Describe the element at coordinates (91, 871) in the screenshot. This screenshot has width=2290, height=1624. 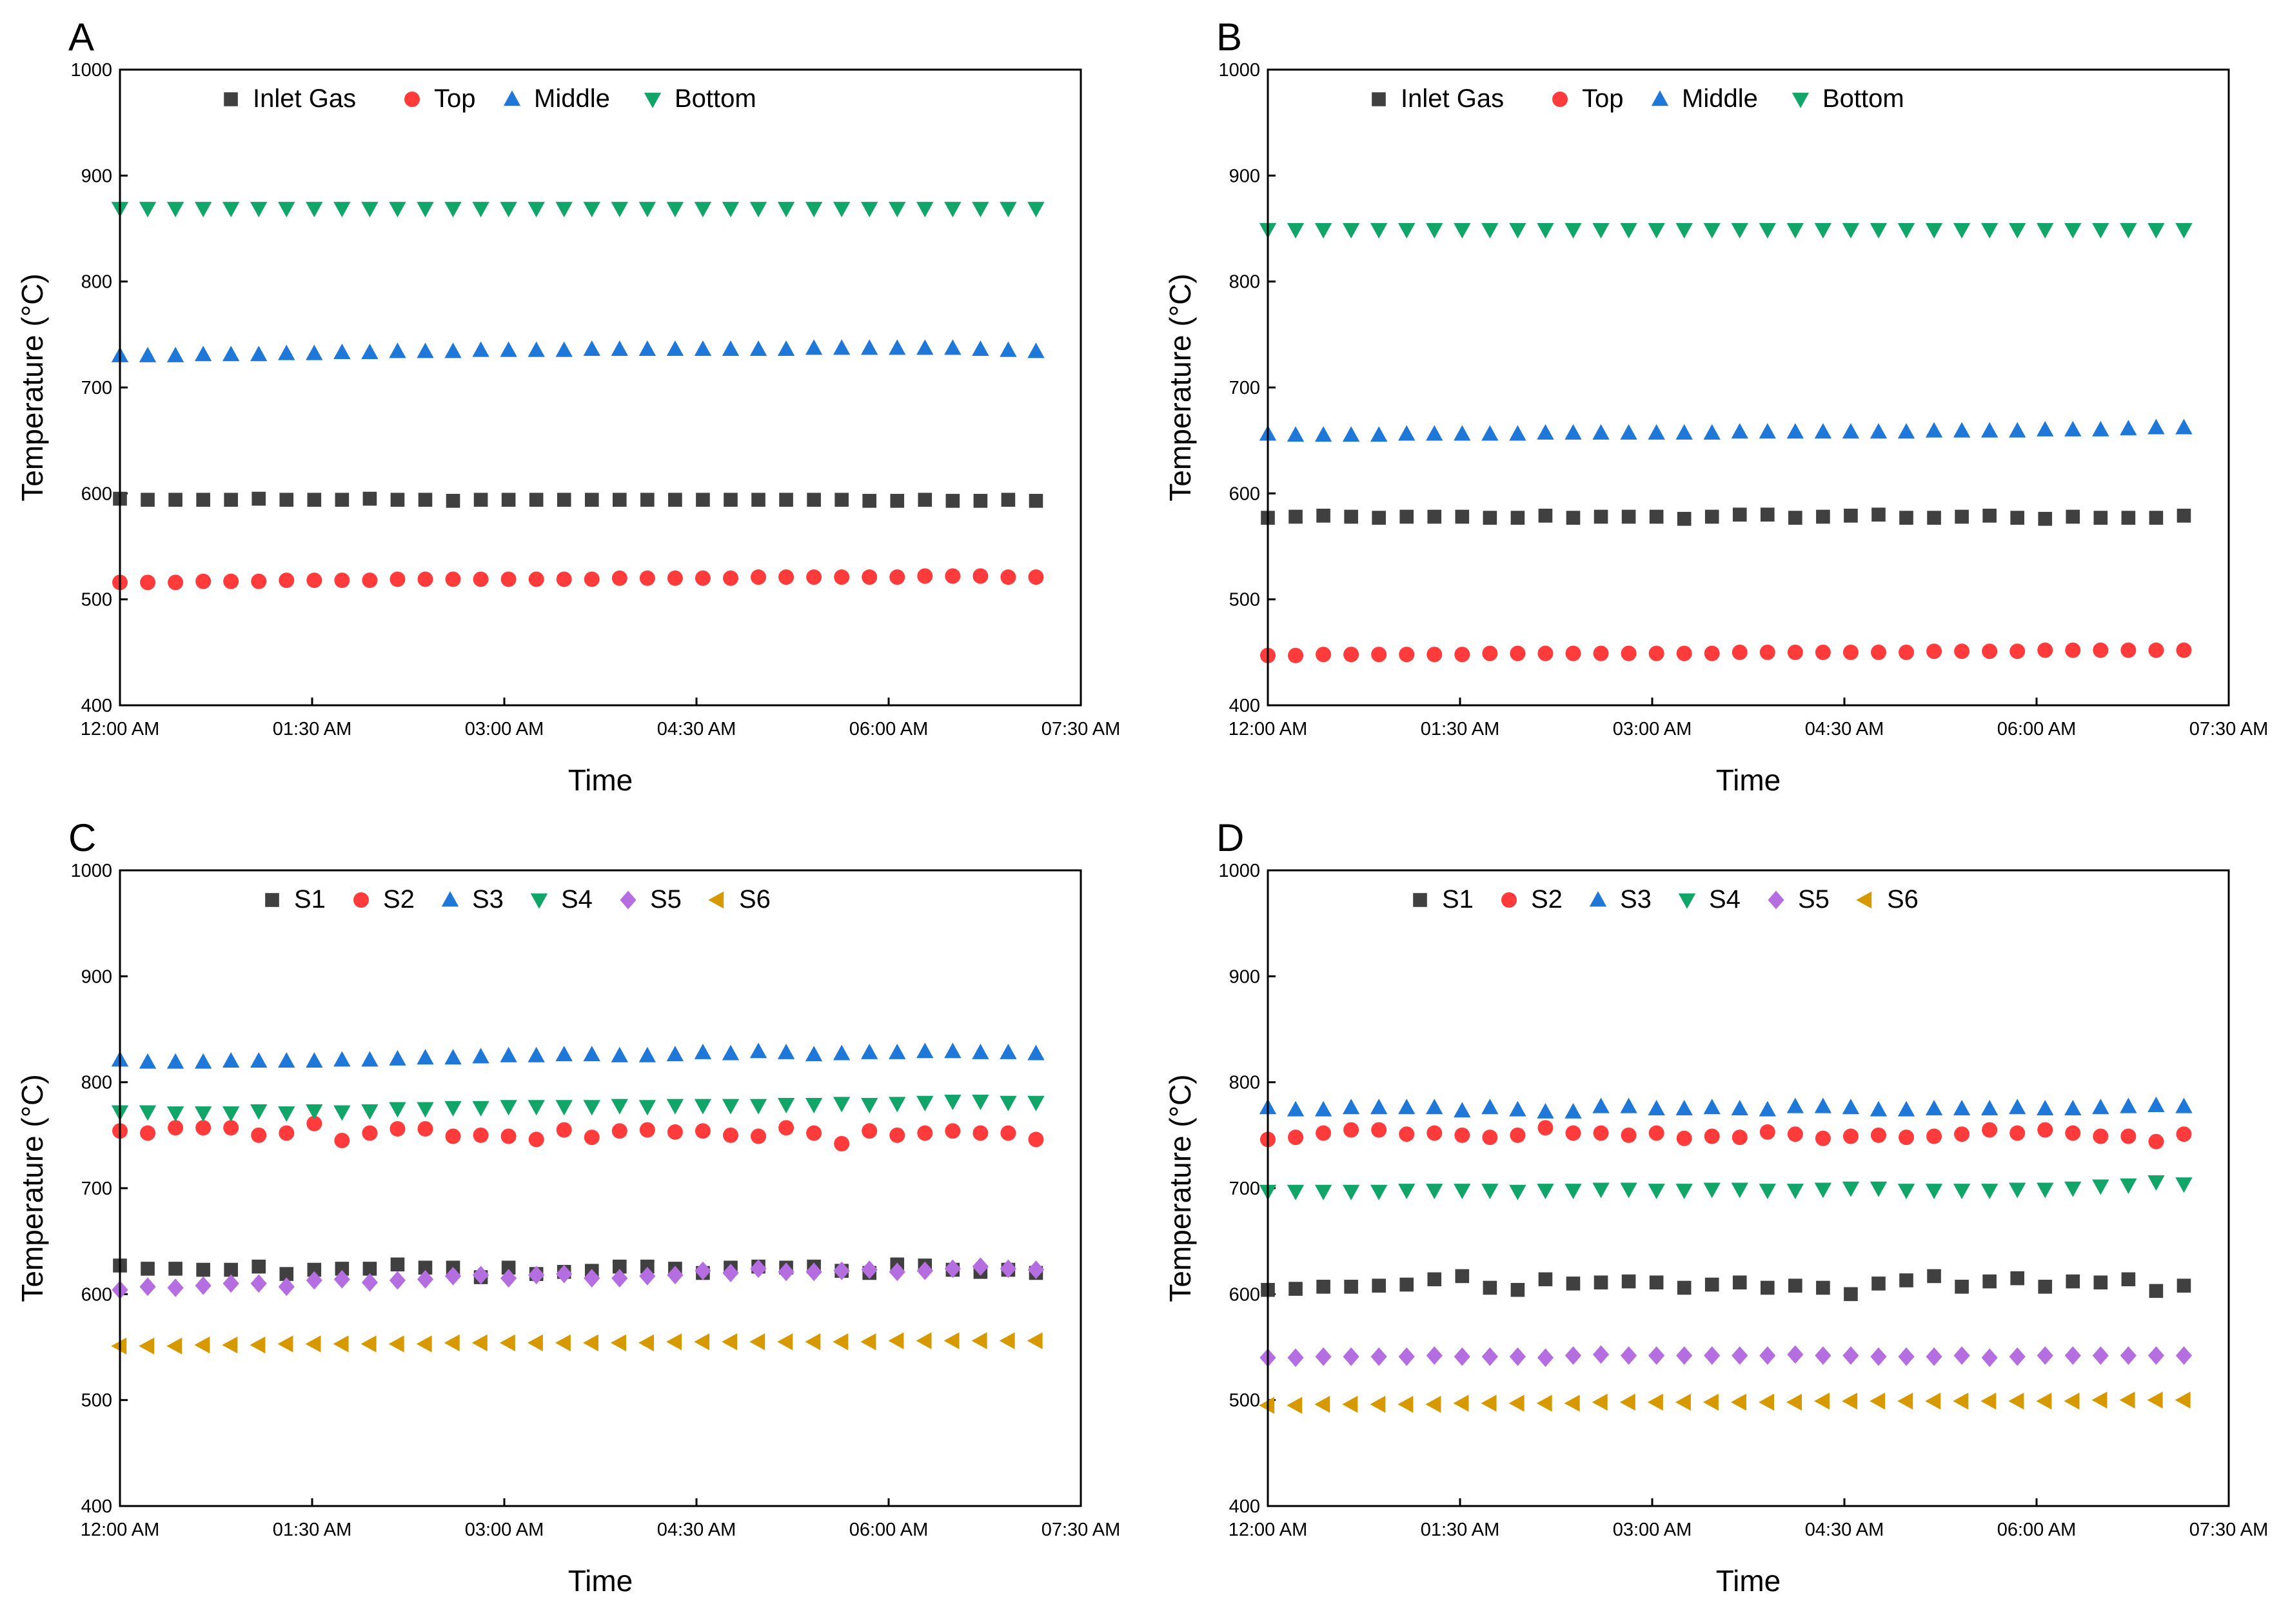
I see `y-tick-label: 1000` at that location.